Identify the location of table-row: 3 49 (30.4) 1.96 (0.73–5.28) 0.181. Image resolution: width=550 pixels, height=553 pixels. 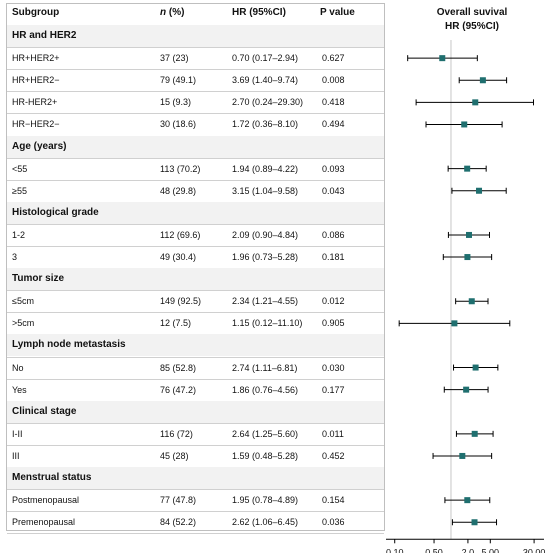
(195, 257).